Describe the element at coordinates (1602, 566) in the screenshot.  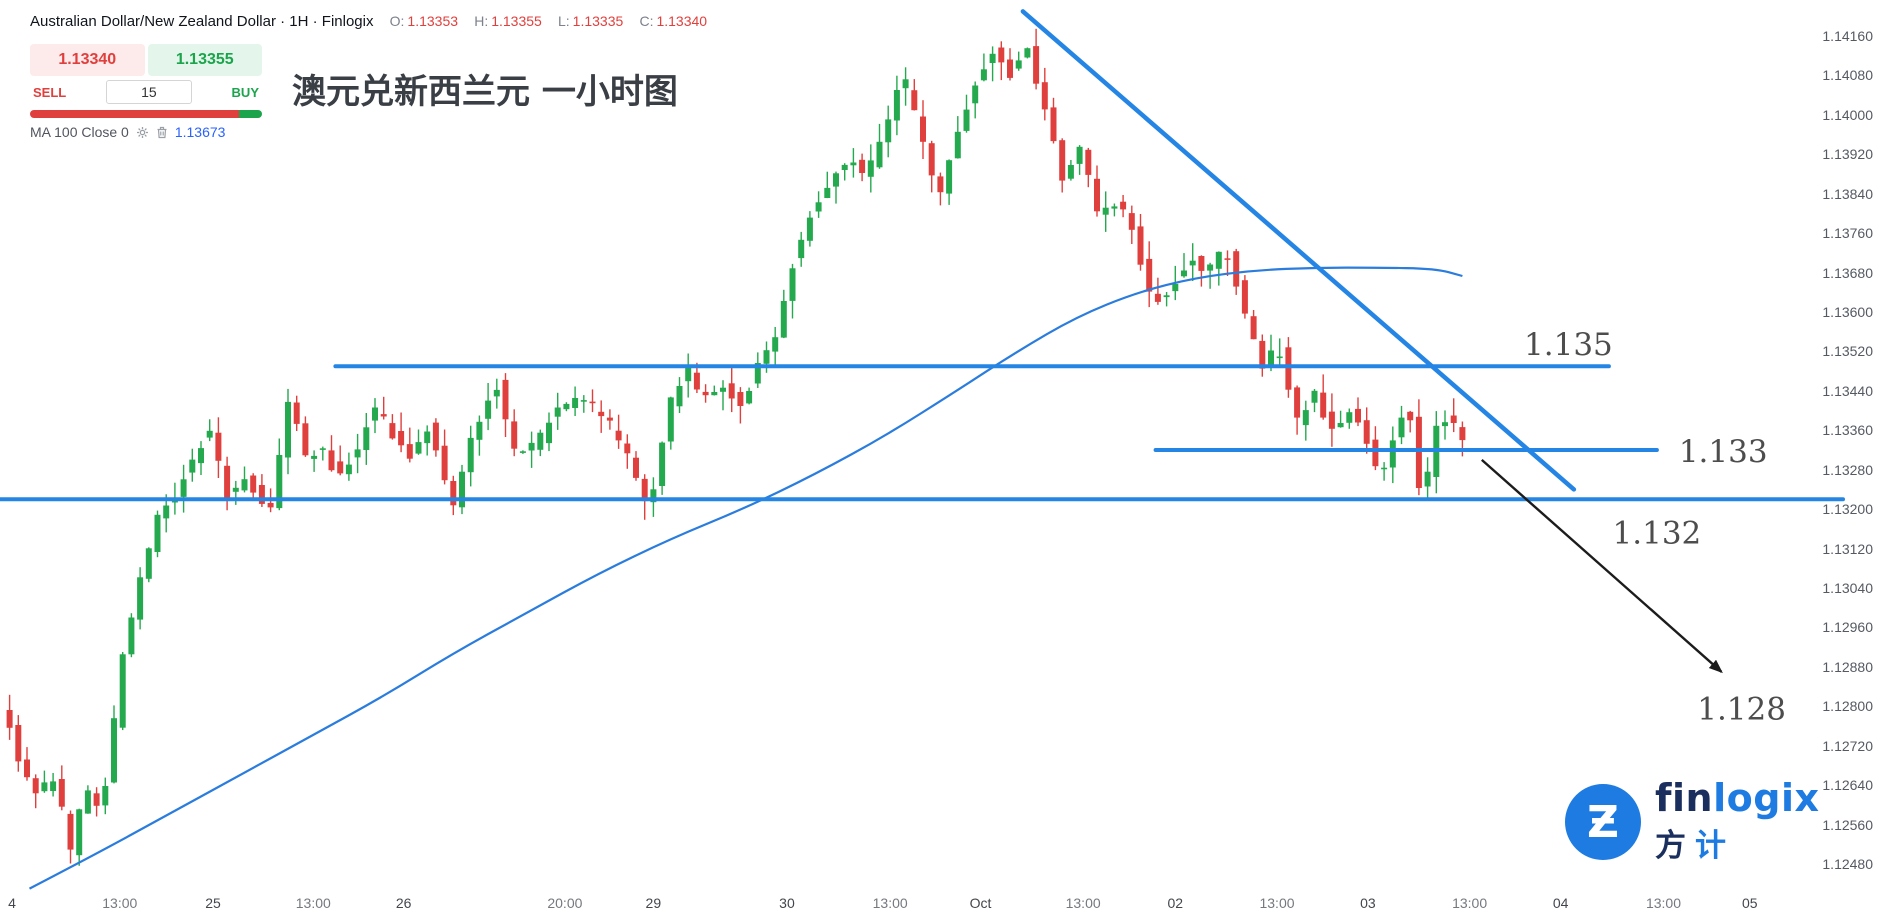
I see `projection-arrow` at that location.